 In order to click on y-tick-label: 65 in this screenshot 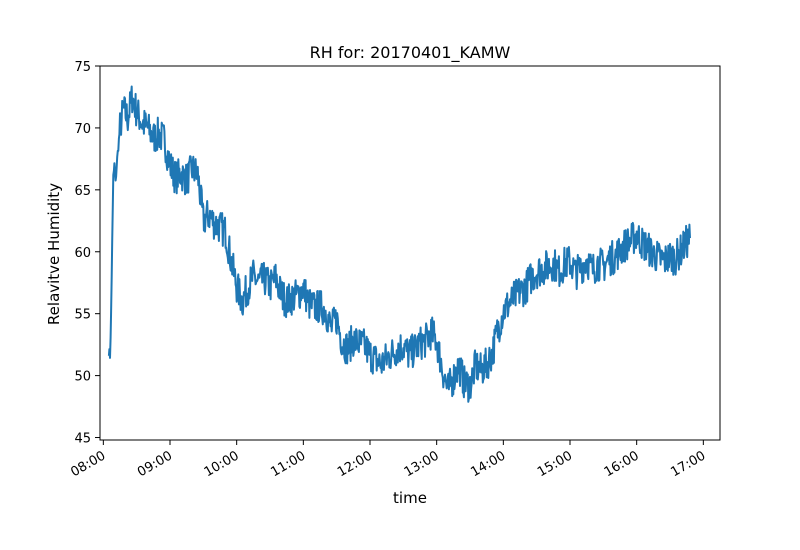, I will do `click(82, 191)`.